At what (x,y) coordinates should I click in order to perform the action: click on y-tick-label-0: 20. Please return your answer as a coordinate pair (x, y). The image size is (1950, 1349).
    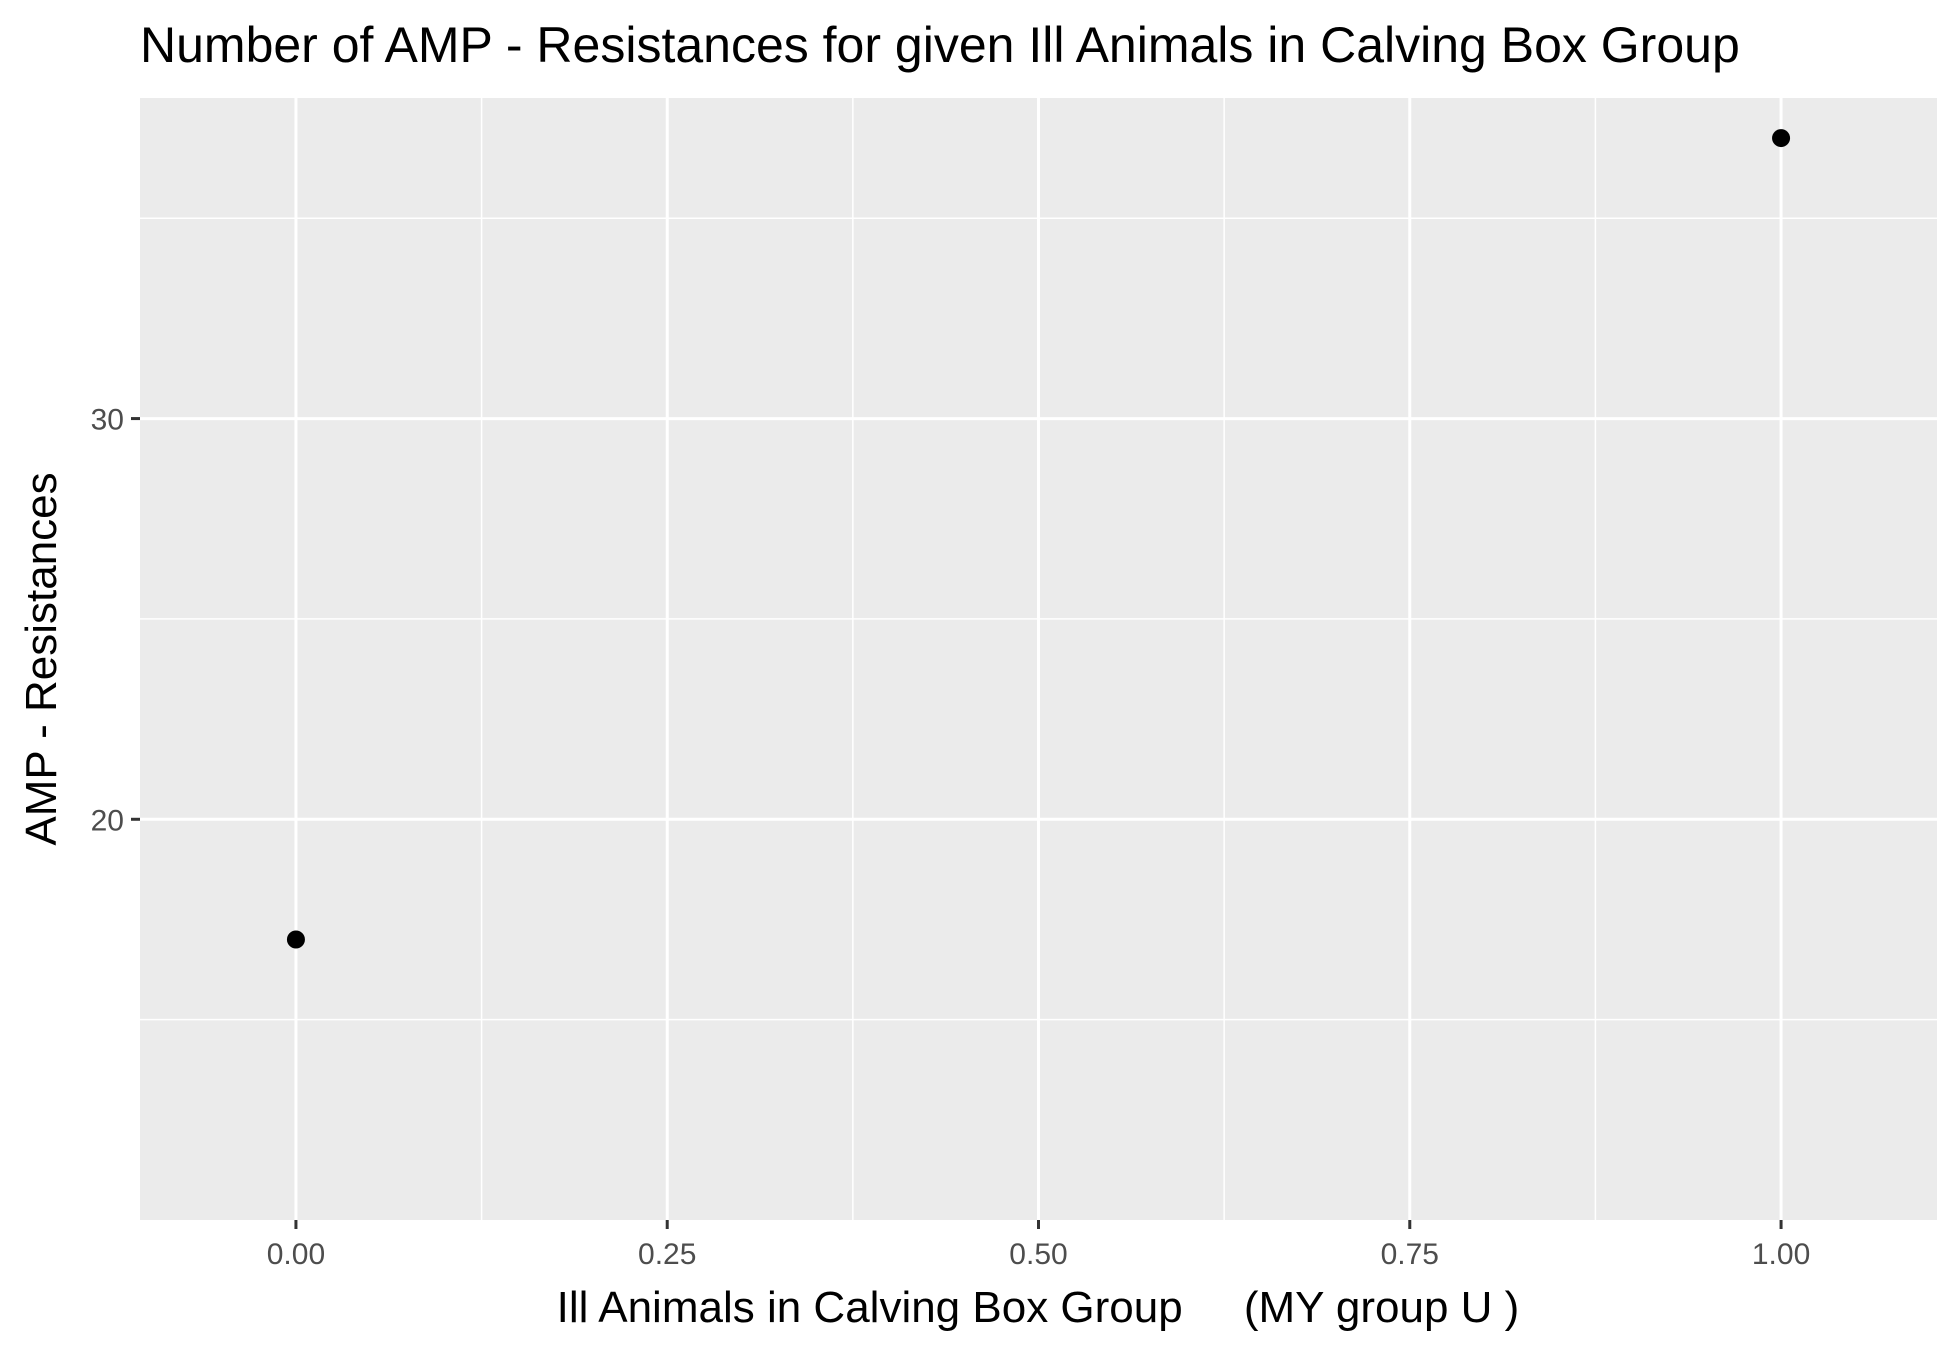
    Looking at the image, I should click on (107, 820).